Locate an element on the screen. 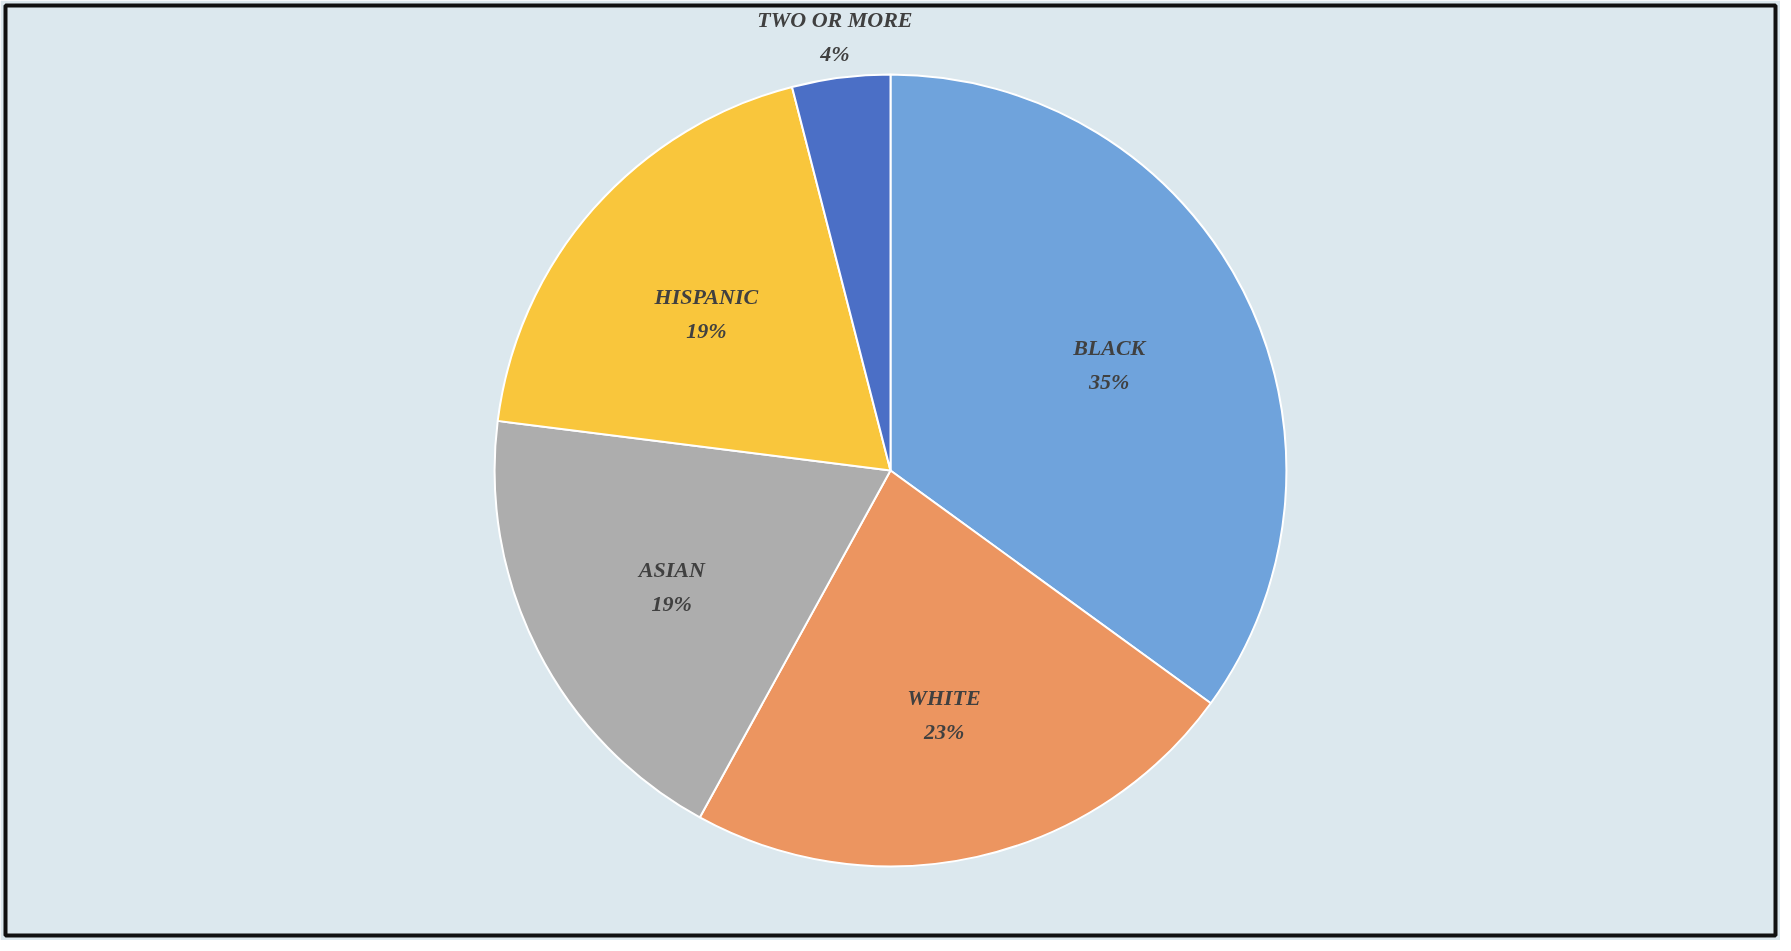  slice-label: BLACK is located at coordinates (1109, 347).